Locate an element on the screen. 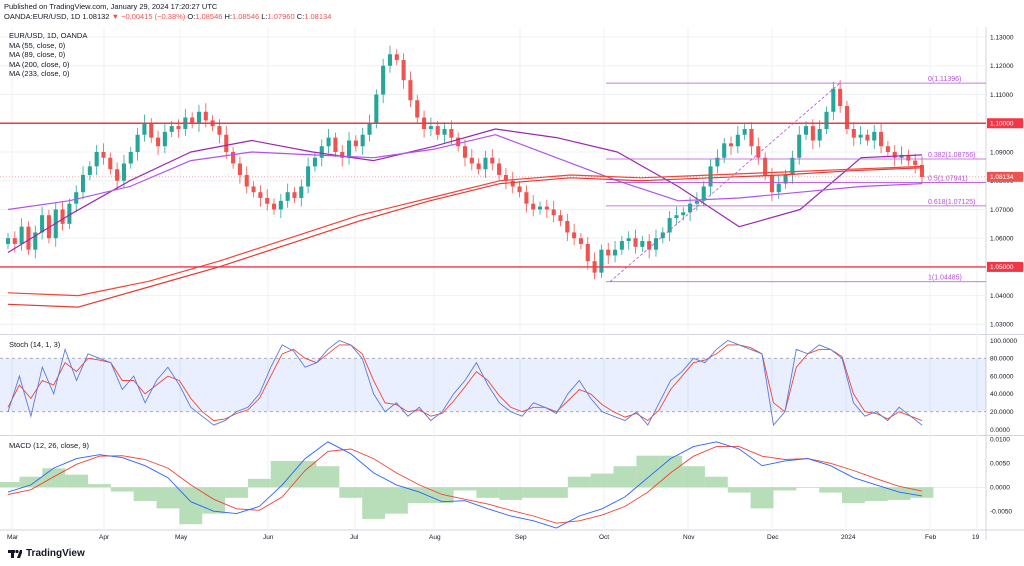 The height and width of the screenshot is (566, 1024). y-tick-label: 1.13000 is located at coordinates (1002, 37).